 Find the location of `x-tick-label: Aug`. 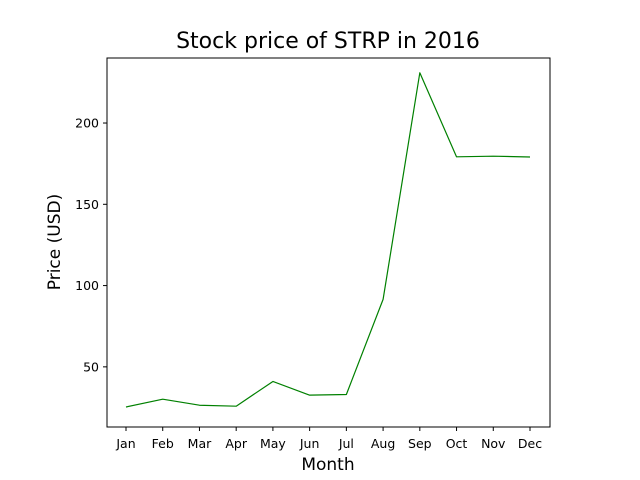

x-tick-label: Aug is located at coordinates (383, 443).